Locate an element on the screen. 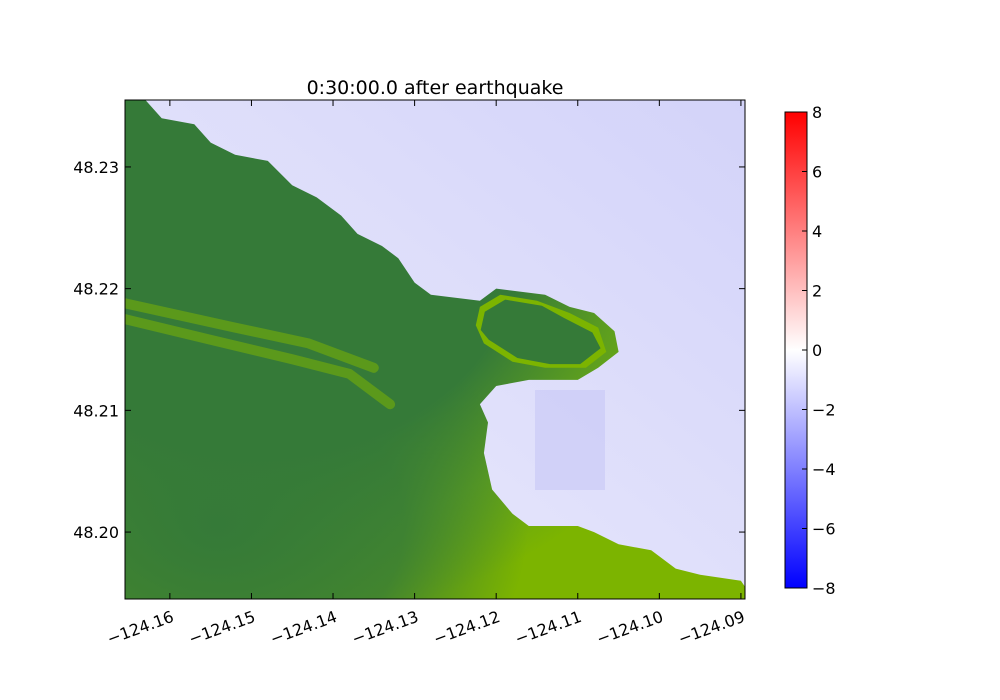 Image resolution: width=1000 pixels, height=700 pixels. wave-lobe is located at coordinates (570, 440).